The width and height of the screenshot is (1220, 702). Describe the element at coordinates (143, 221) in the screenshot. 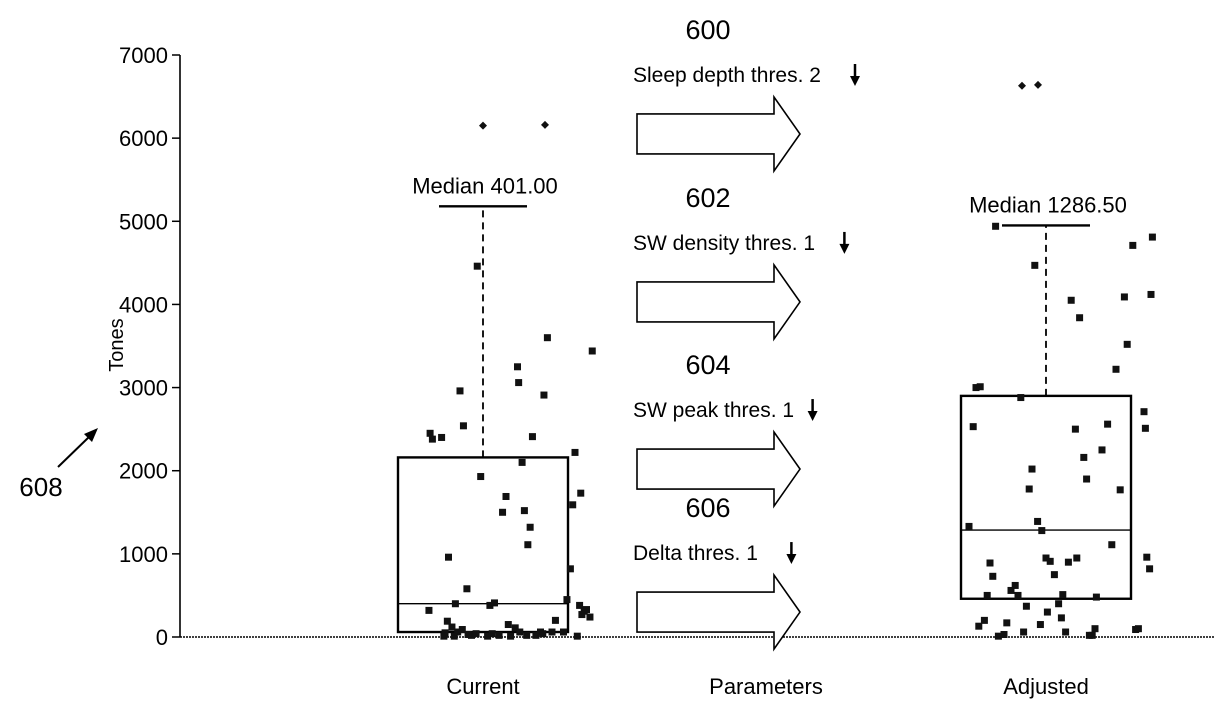

I see `y-tick-label: 5000` at that location.